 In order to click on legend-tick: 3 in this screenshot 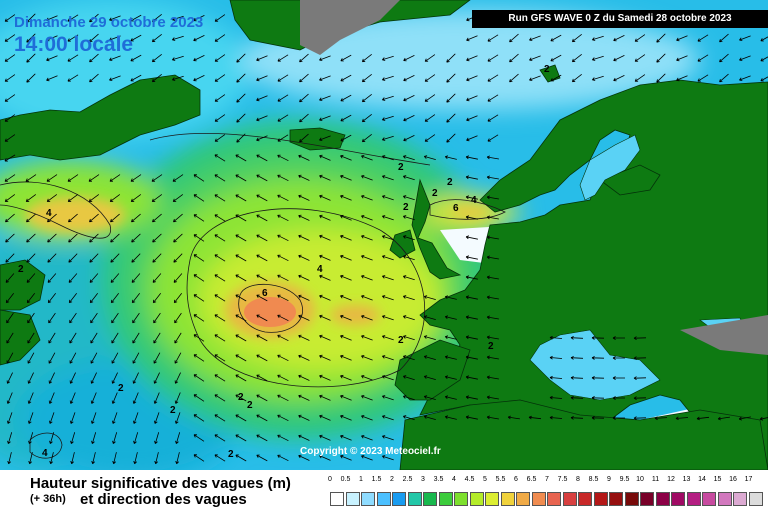, I will do `click(423, 479)`.